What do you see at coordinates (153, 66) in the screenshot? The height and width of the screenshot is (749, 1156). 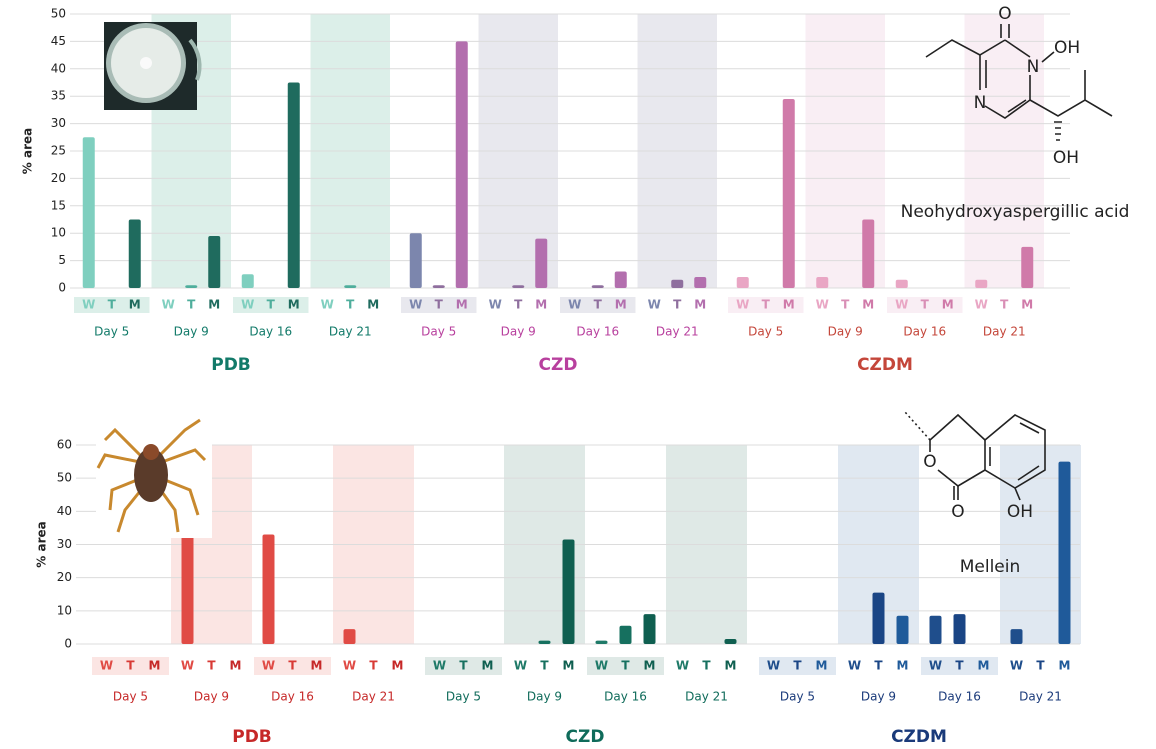 I see `petri-dish-photo` at bounding box center [153, 66].